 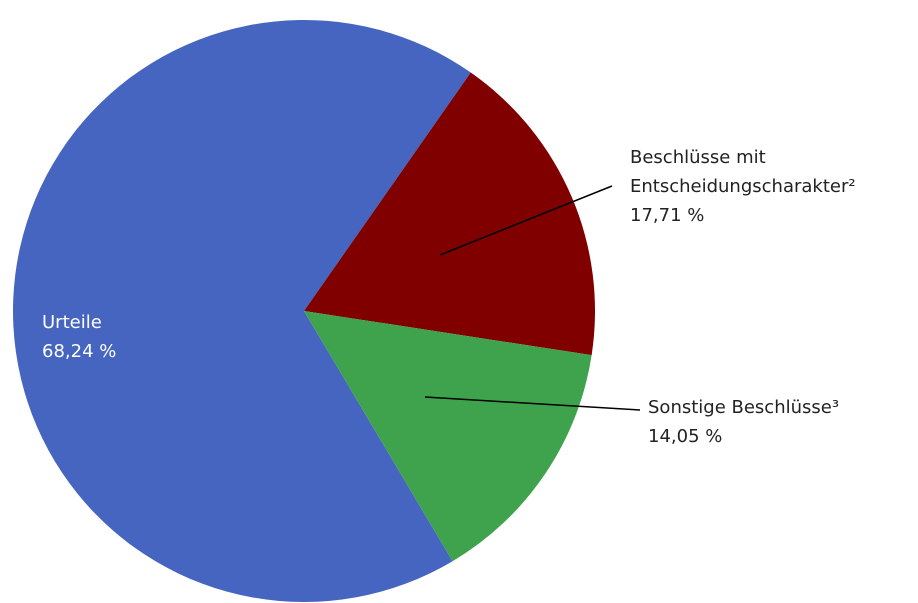 What do you see at coordinates (79, 337) in the screenshot?
I see `slice-label: Urteile 68,24 %` at bounding box center [79, 337].